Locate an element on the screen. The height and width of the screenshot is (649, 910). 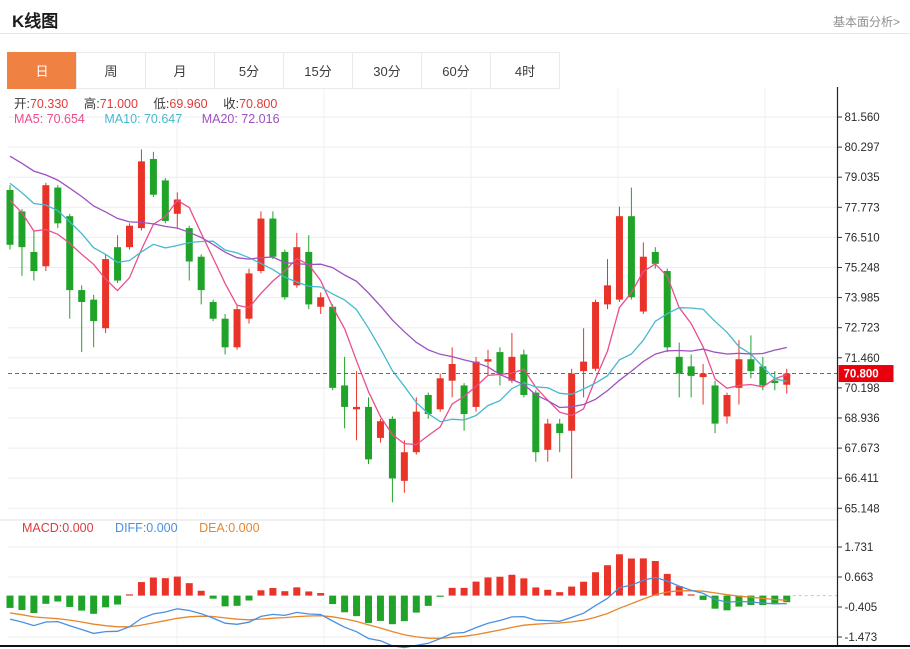
tab-月: 月 is located at coordinates (180, 70).